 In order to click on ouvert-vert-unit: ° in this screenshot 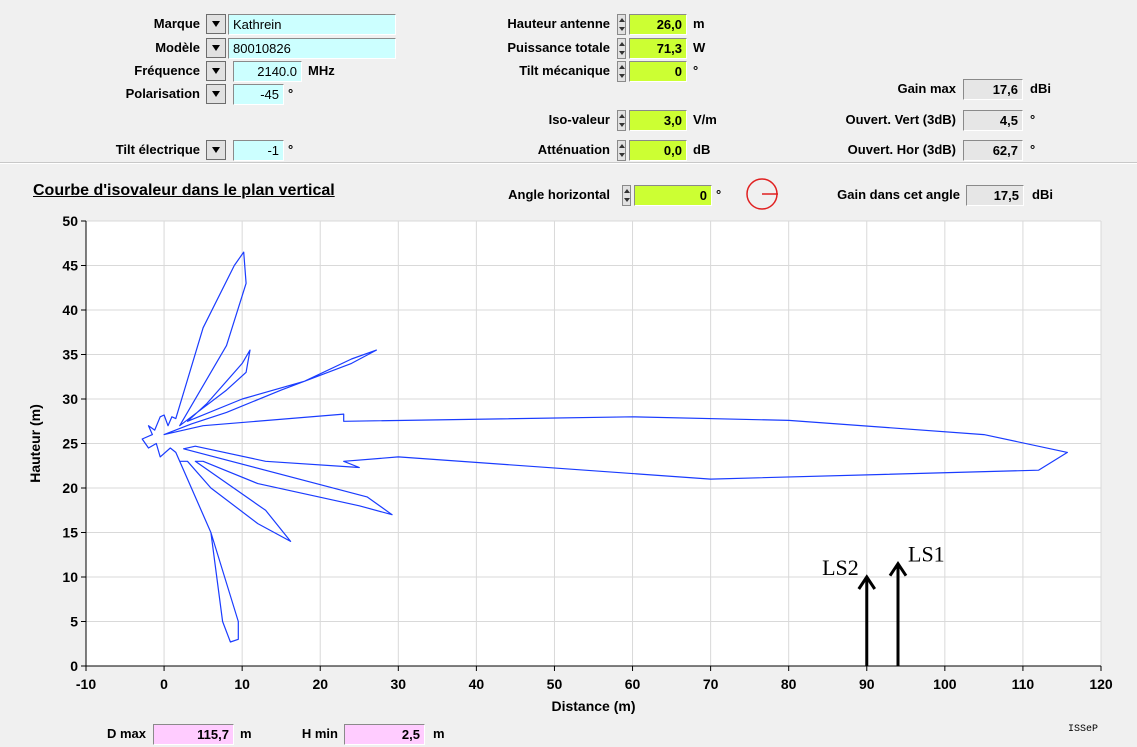, I will do `click(1033, 119)`.